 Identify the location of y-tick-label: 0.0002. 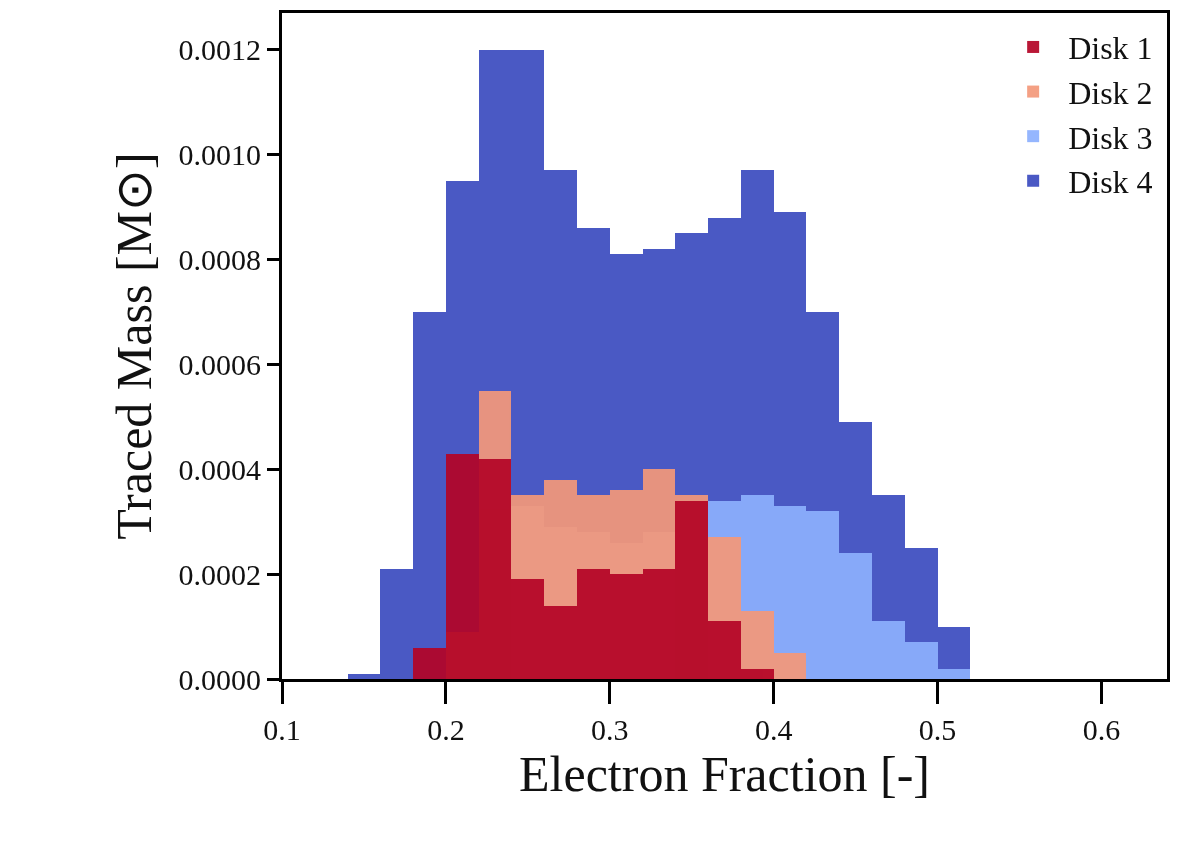
(219, 574).